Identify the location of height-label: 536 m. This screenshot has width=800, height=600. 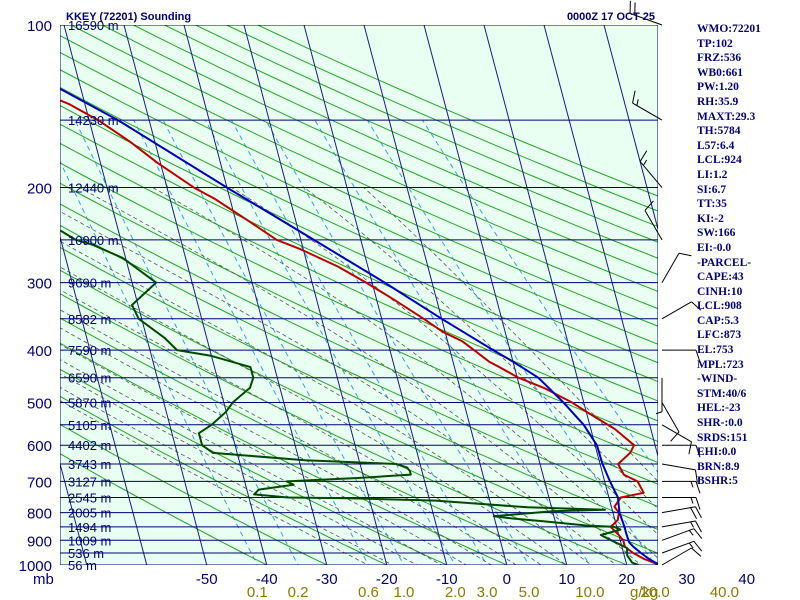
(86, 553).